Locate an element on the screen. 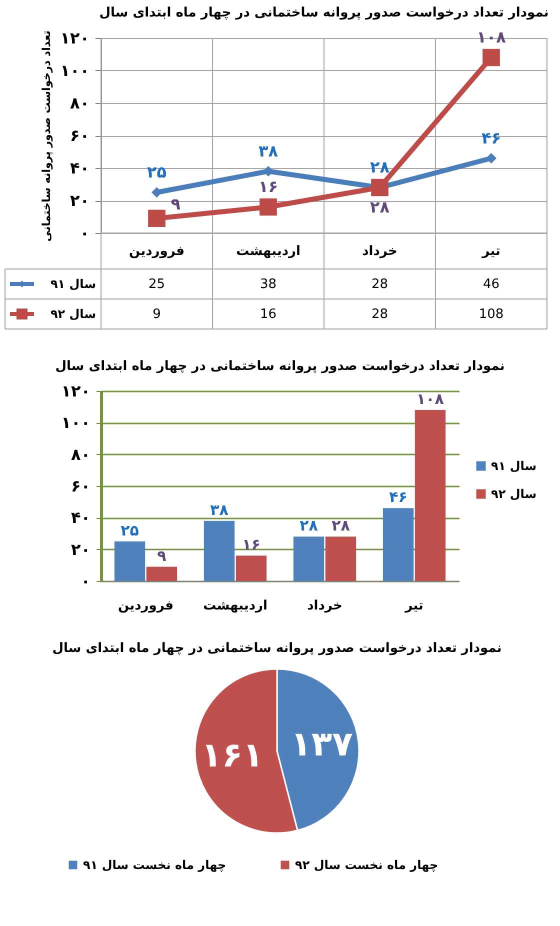 This screenshot has width=560, height=926. data-label: ۳۸ is located at coordinates (219, 509).